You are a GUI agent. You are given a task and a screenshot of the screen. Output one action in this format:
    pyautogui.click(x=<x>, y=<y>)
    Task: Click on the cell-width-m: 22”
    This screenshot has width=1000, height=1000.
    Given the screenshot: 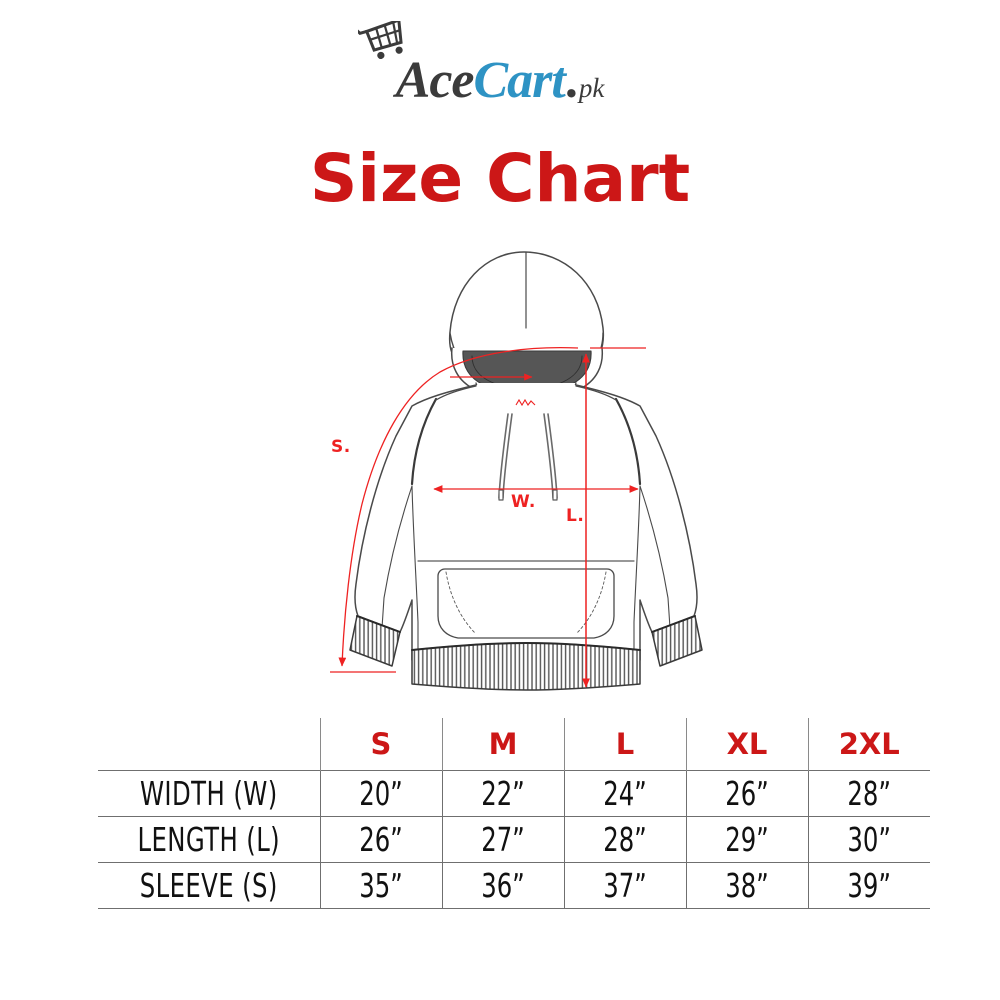 What is the action you would take?
    pyautogui.click(x=503, y=793)
    